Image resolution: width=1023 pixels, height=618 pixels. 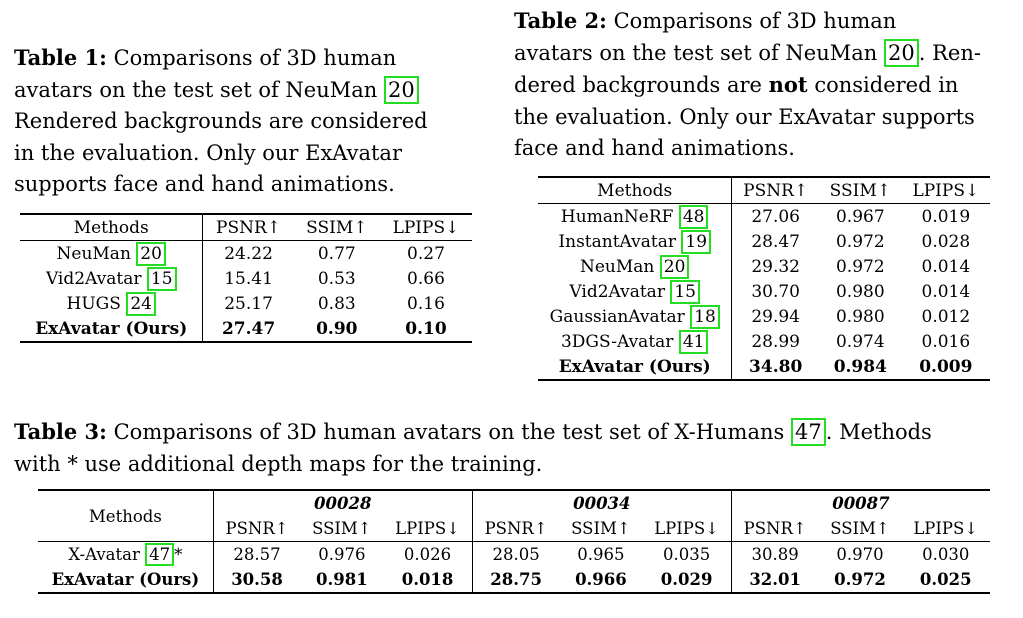 What do you see at coordinates (337, 328) in the screenshot?
I see `ssim-value: 0.90` at bounding box center [337, 328].